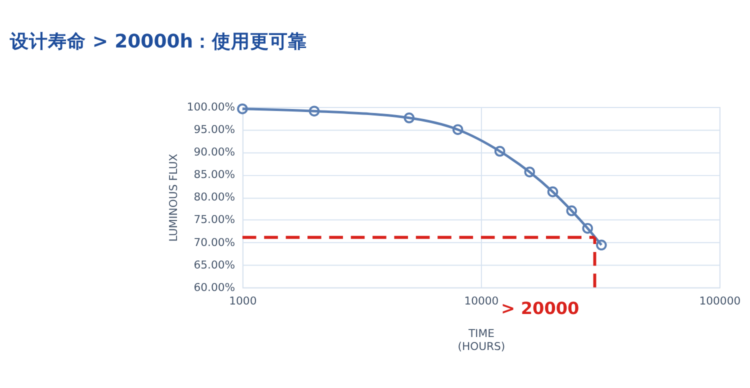  Describe the element at coordinates (720, 301) in the screenshot. I see `x-tick-label: 100000` at that location.